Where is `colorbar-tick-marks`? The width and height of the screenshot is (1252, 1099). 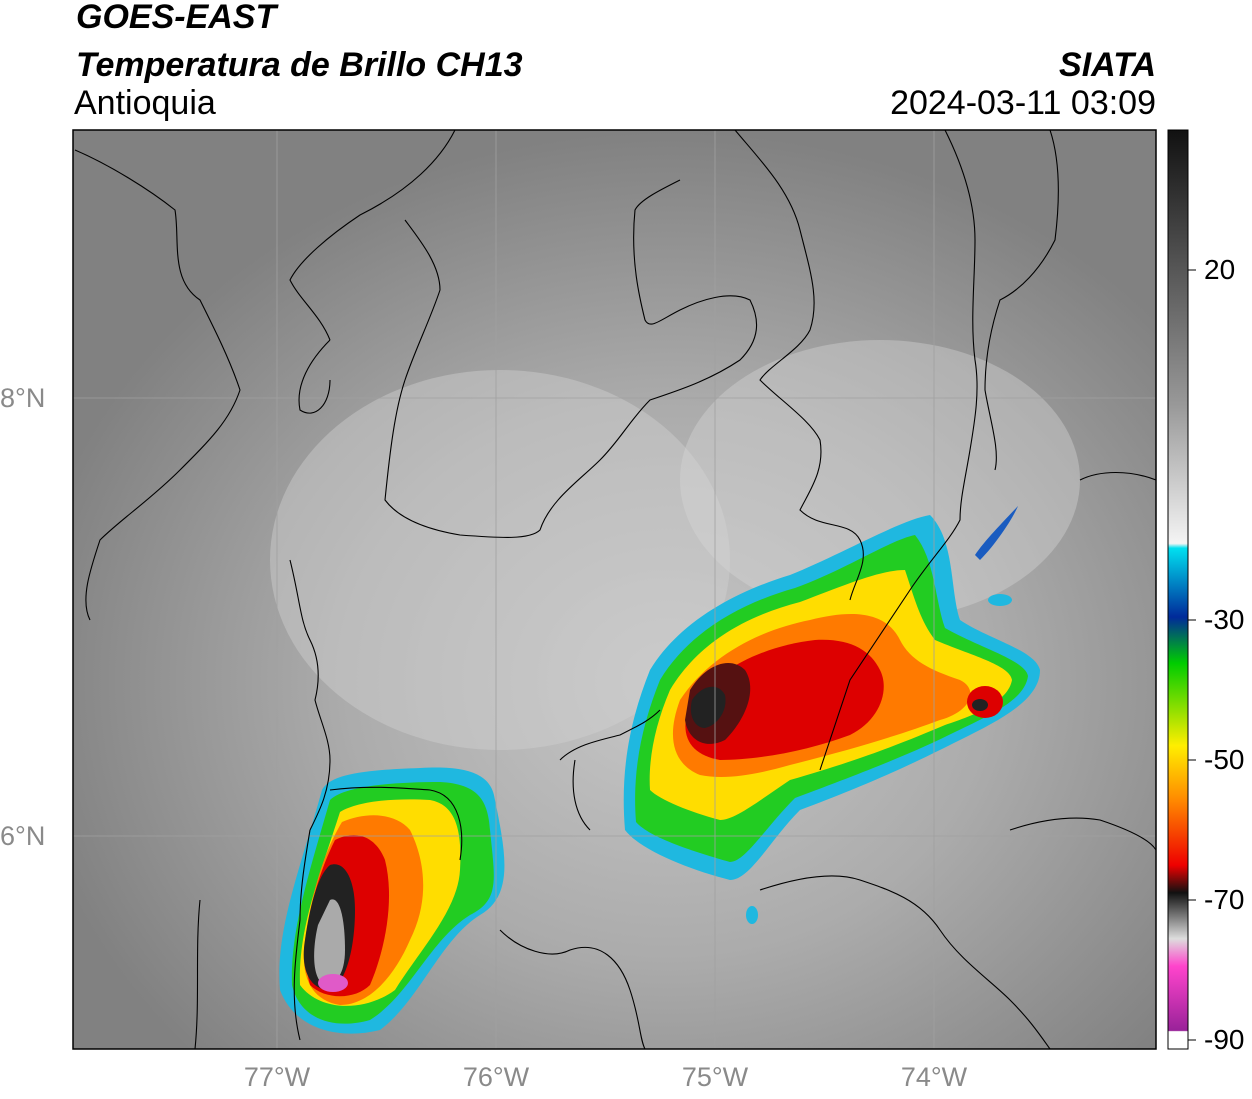 colorbar-tick-marks is located at coordinates (1192, 655).